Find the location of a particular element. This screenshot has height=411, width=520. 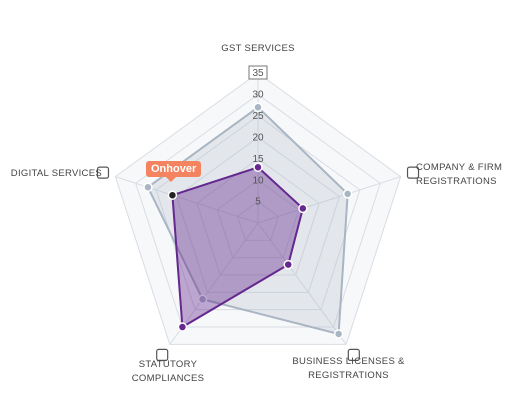

tick-label: 35 is located at coordinates (258, 73).